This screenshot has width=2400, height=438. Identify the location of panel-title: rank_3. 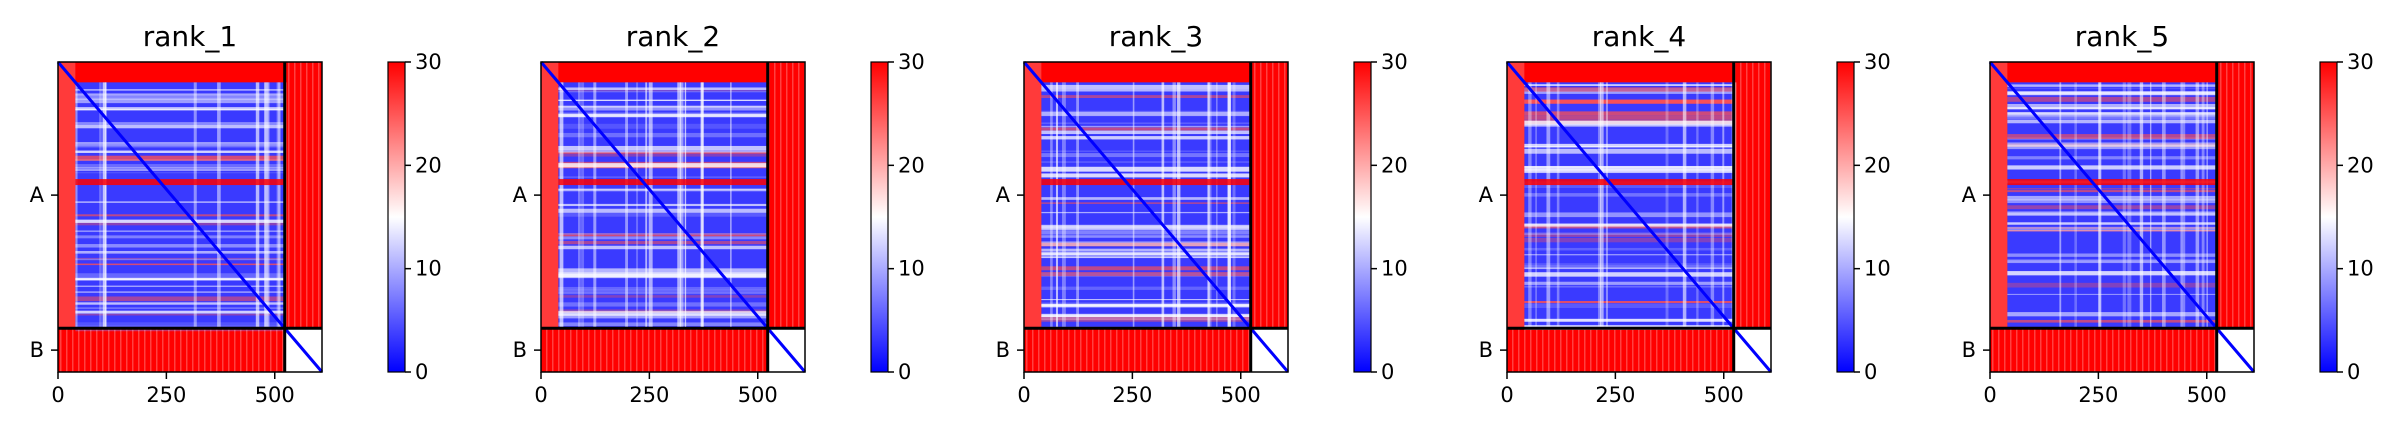
(1156, 36).